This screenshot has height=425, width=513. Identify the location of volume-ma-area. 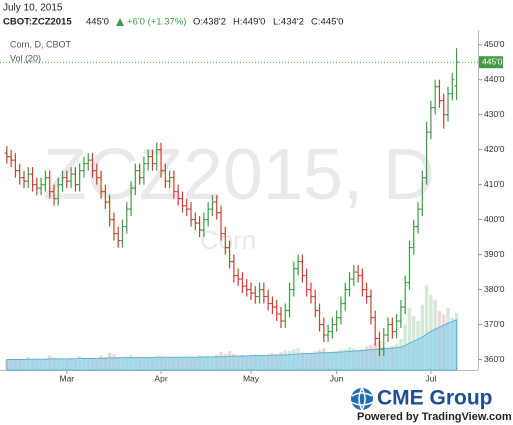
(232, 344).